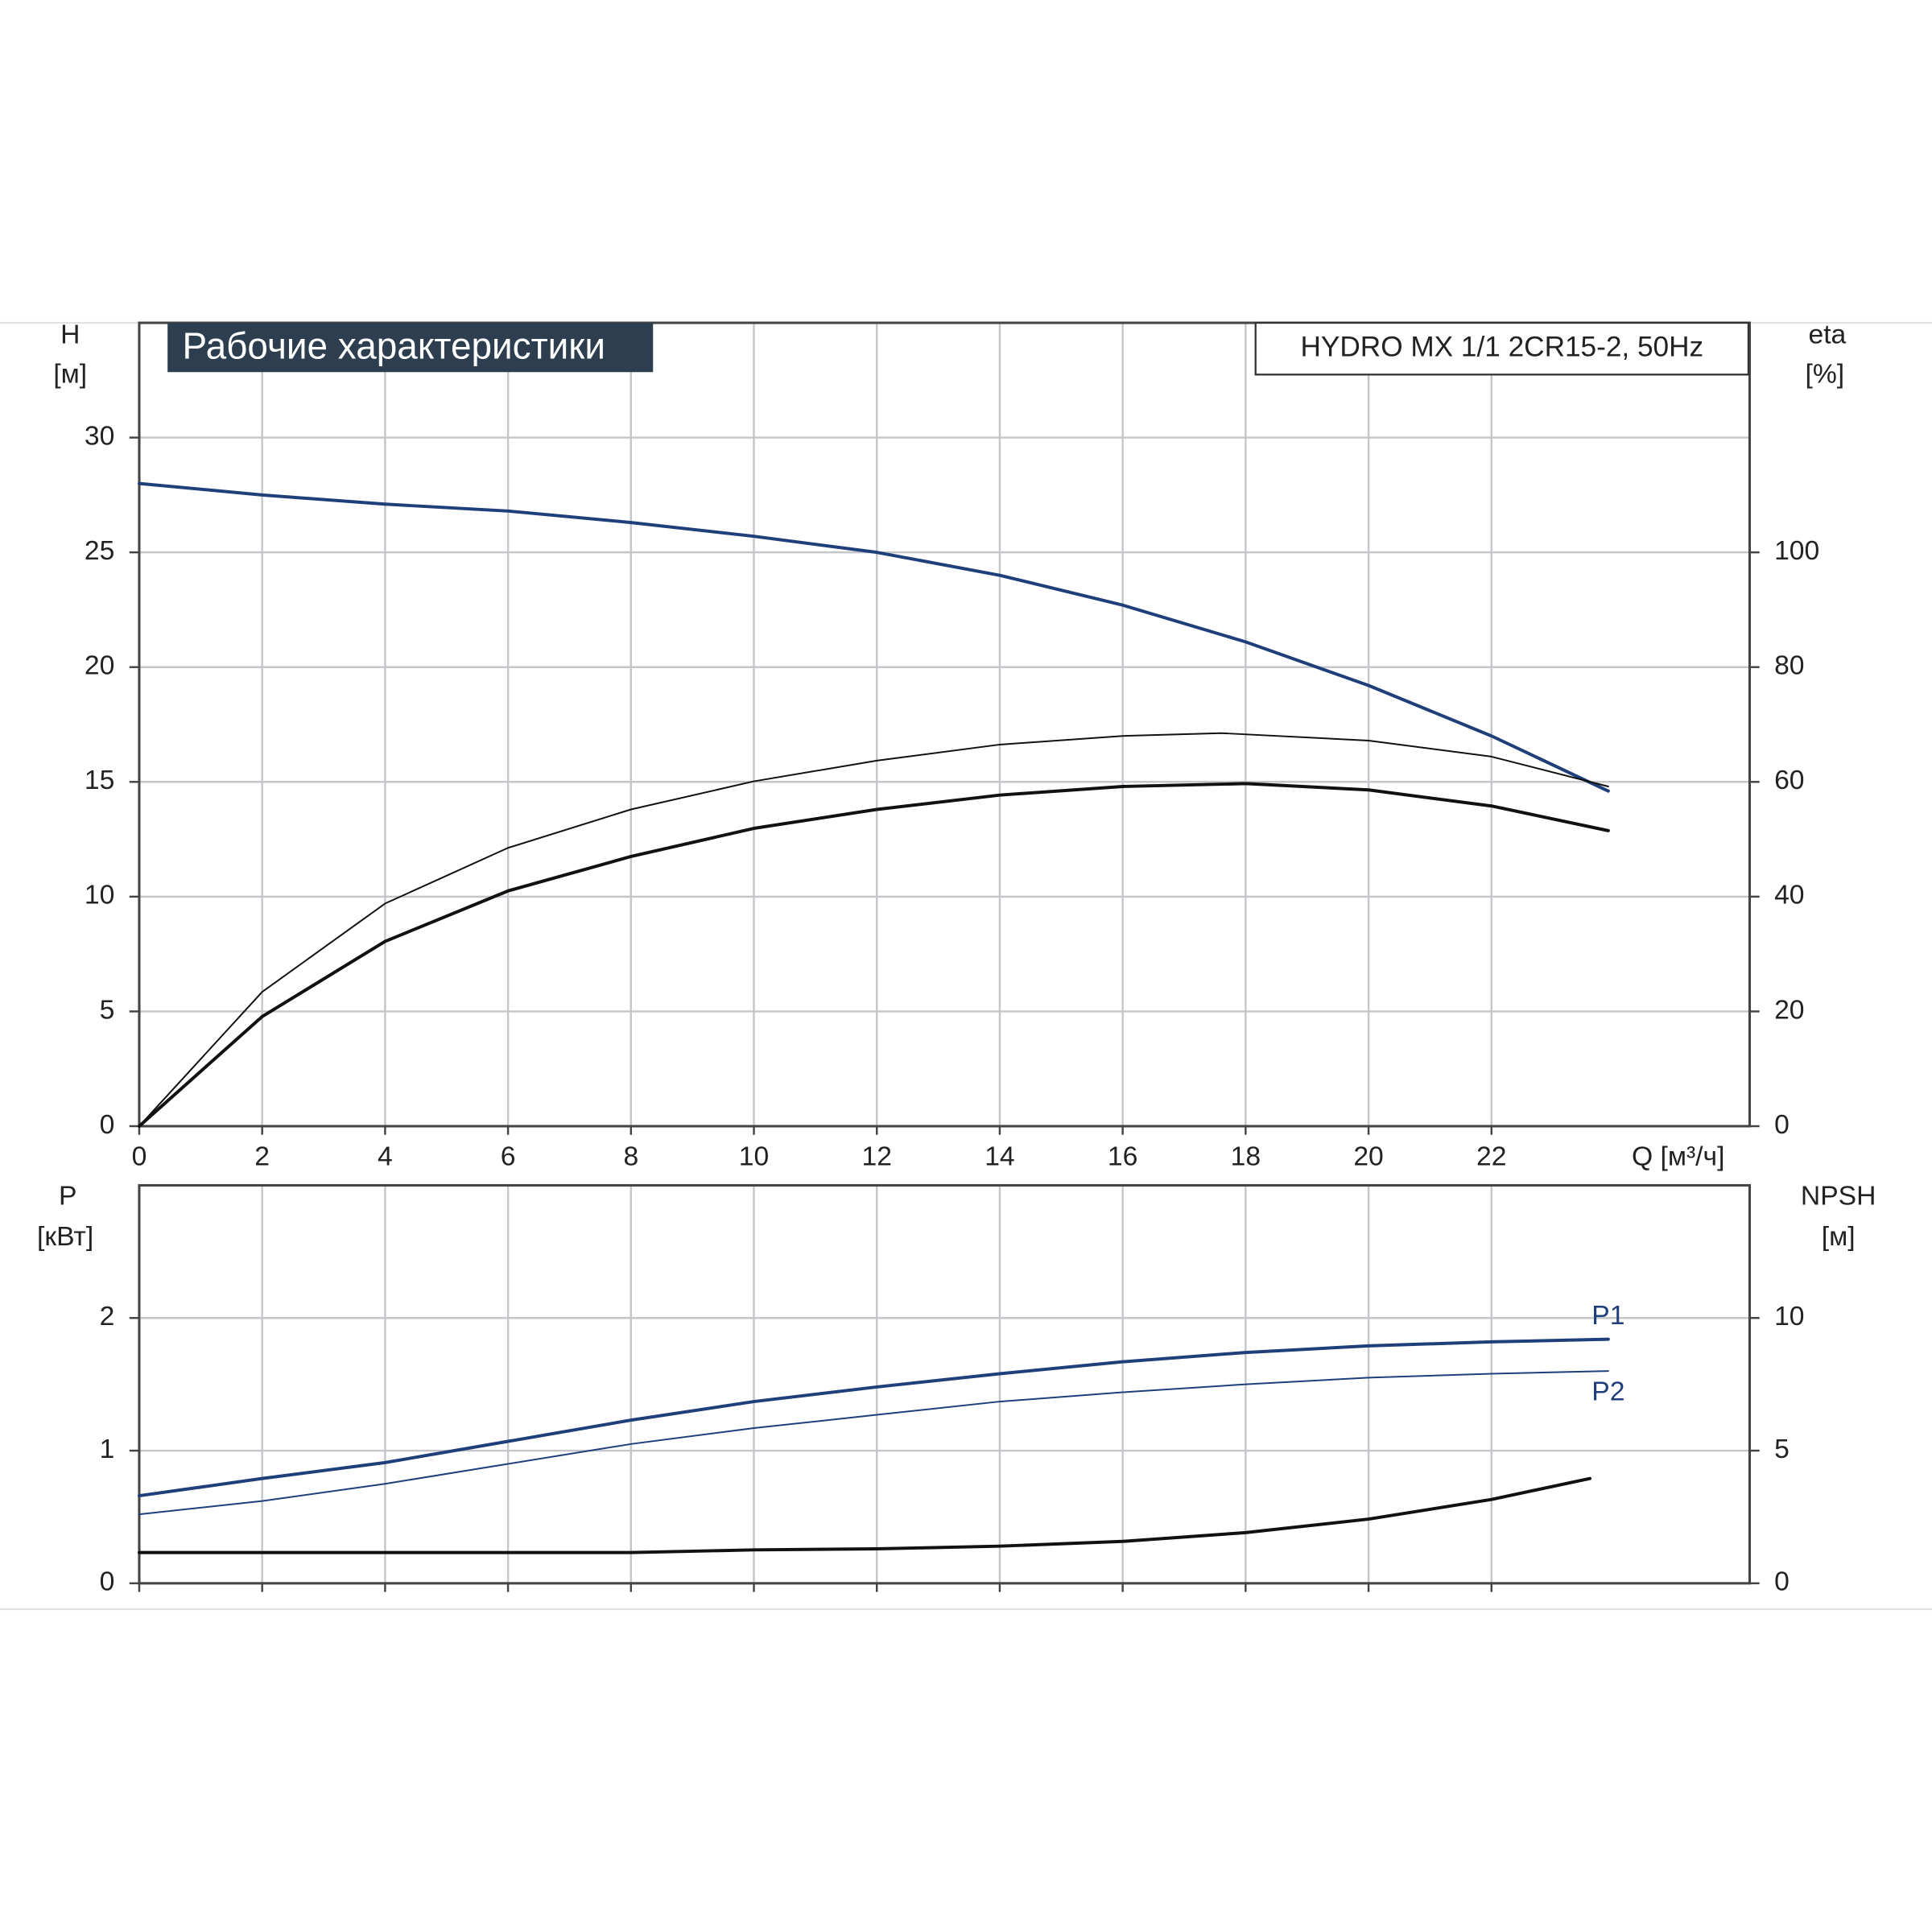 This screenshot has height=1932, width=1932. I want to click on series-label: P2, so click(1607, 1392).